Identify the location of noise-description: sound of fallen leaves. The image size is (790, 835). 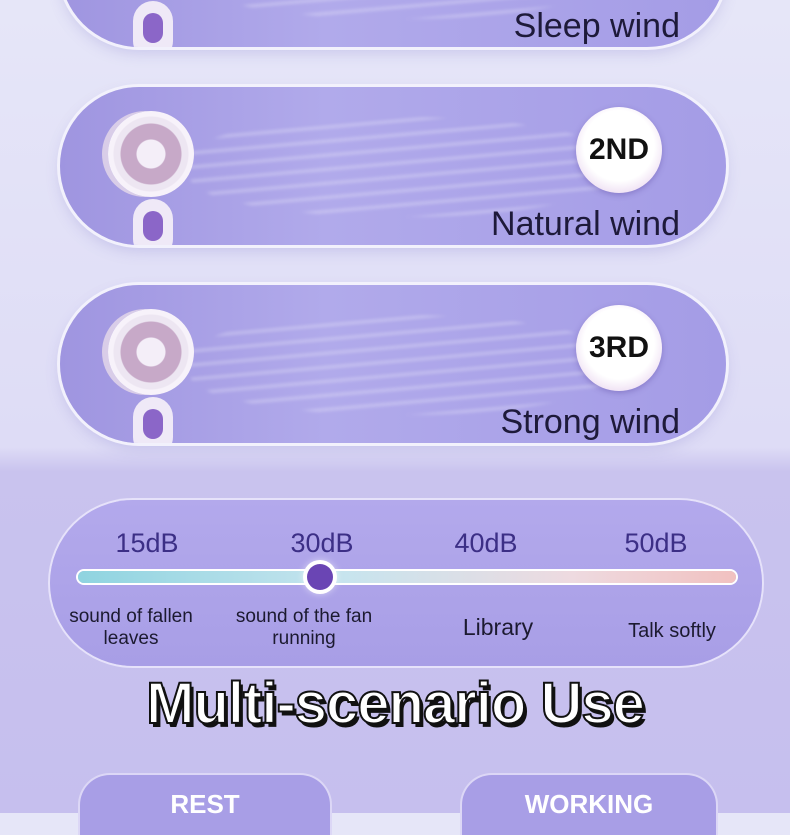
(131, 627).